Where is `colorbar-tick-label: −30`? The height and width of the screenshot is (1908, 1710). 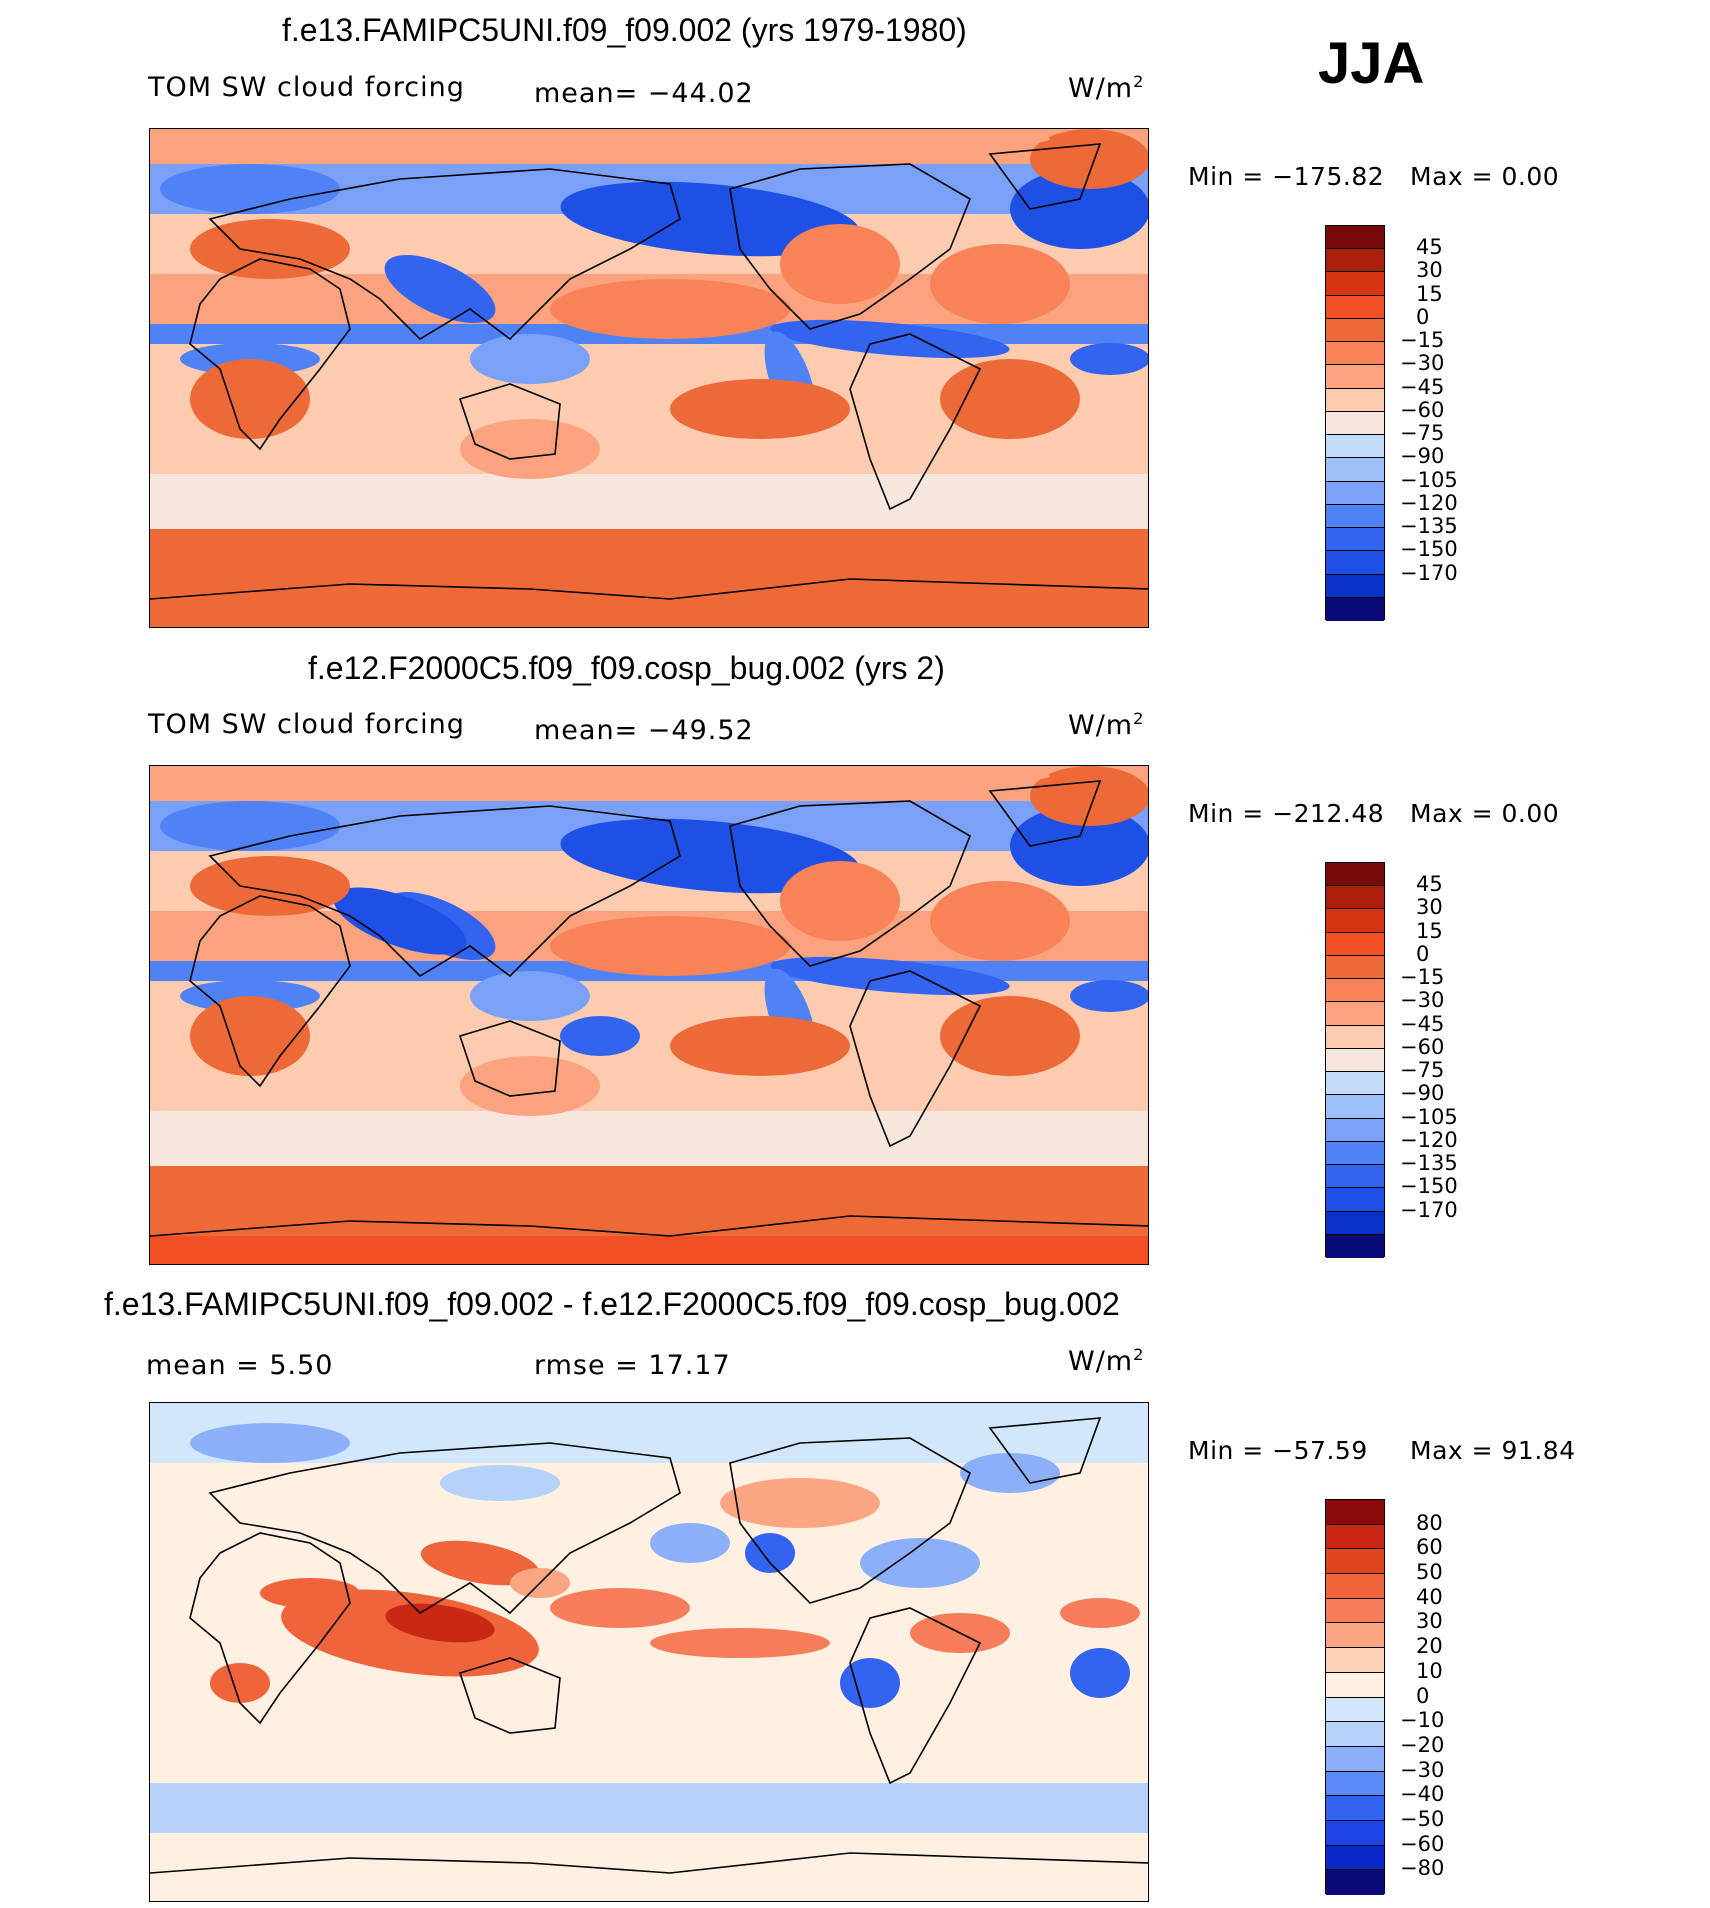
colorbar-tick-label: −30 is located at coordinates (1422, 1769).